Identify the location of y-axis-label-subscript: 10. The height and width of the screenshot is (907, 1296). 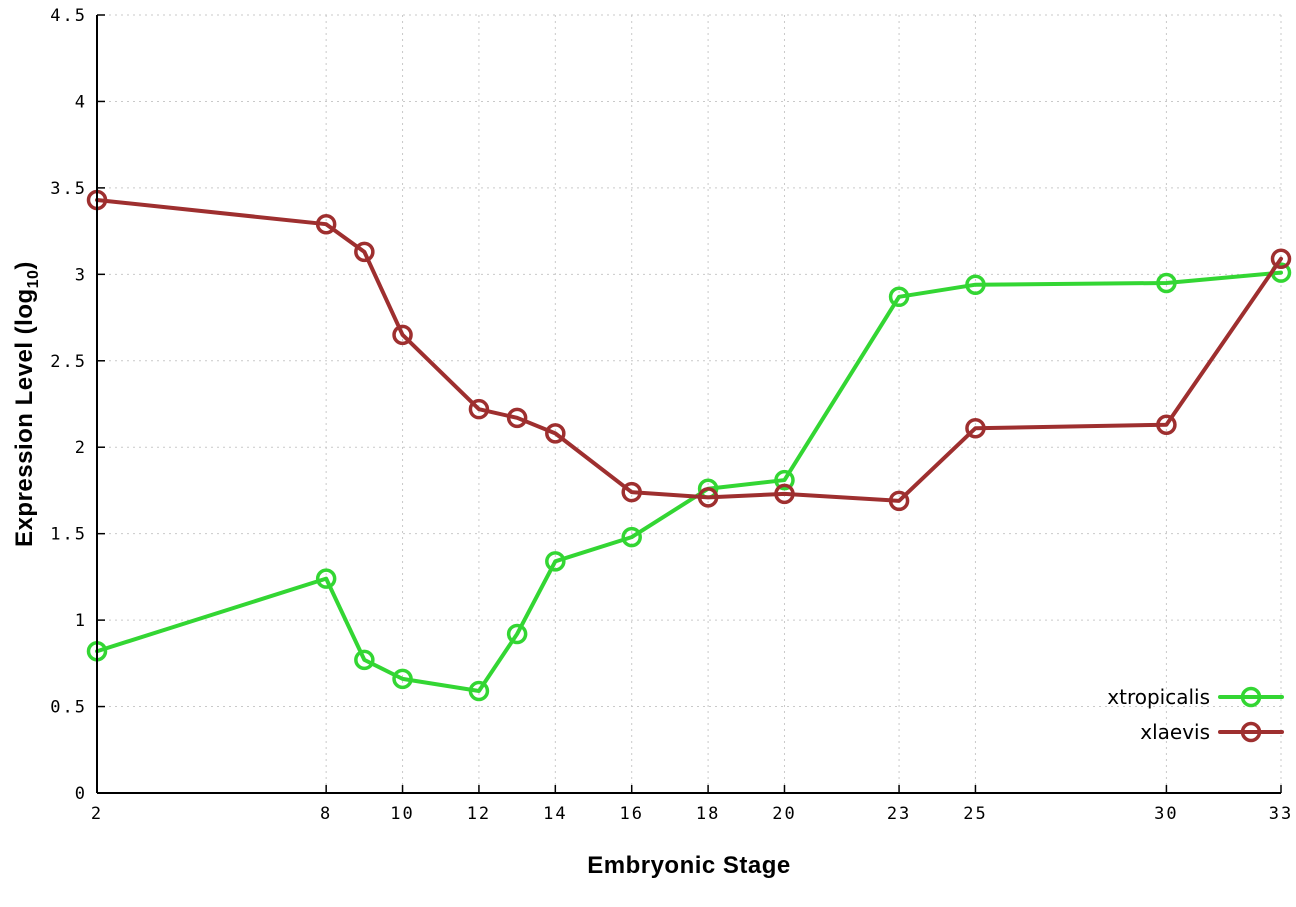
(33, 279).